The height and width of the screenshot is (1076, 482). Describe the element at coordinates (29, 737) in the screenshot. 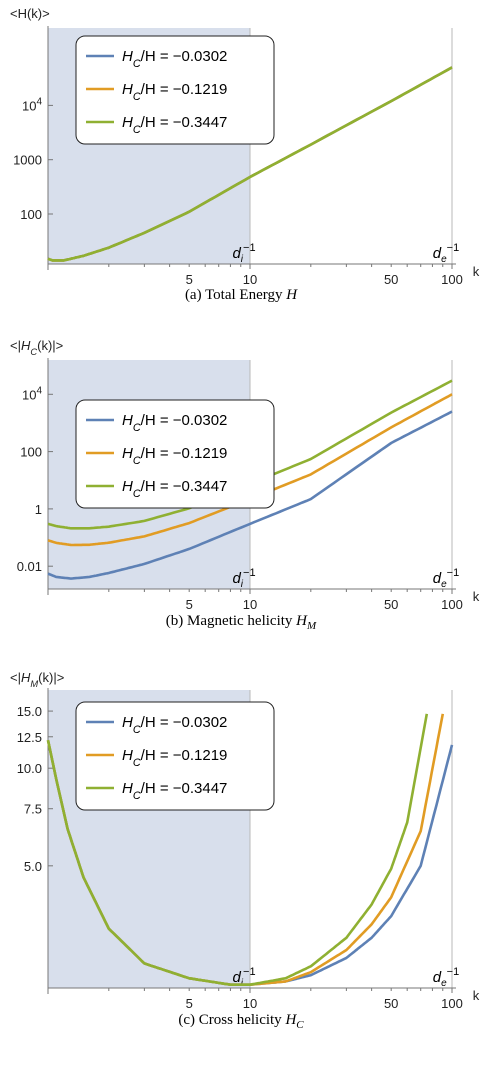

I see `y-tick-label: 12.5` at that location.